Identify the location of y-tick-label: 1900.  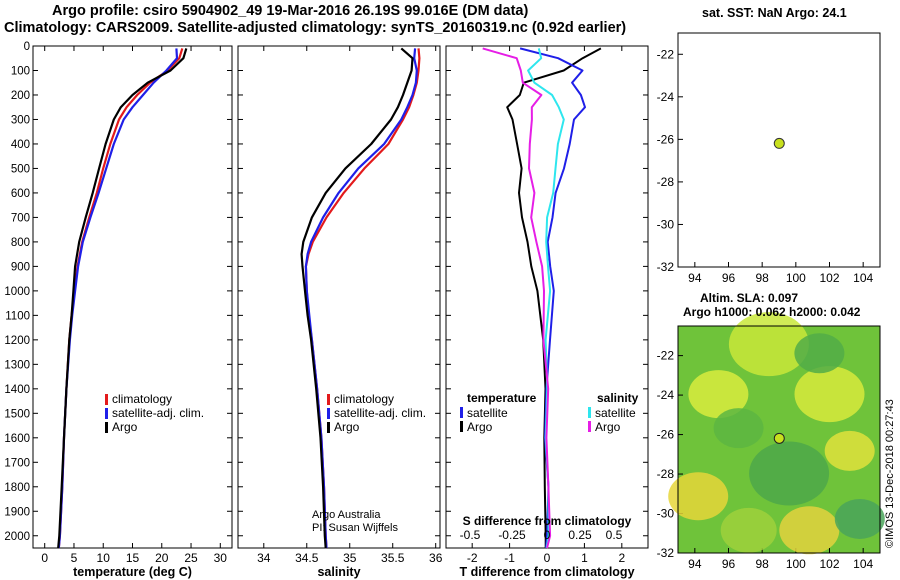
(17, 512).